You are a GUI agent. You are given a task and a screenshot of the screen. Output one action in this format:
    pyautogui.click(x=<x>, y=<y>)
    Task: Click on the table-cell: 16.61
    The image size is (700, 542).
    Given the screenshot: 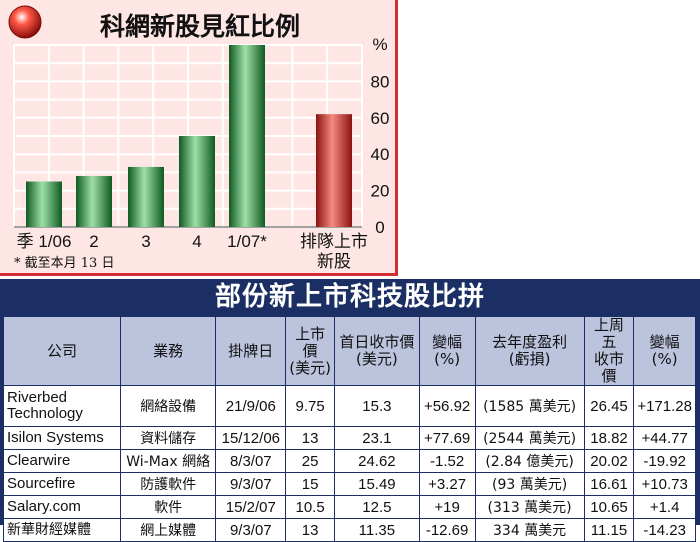 What is the action you would take?
    pyautogui.click(x=609, y=484)
    